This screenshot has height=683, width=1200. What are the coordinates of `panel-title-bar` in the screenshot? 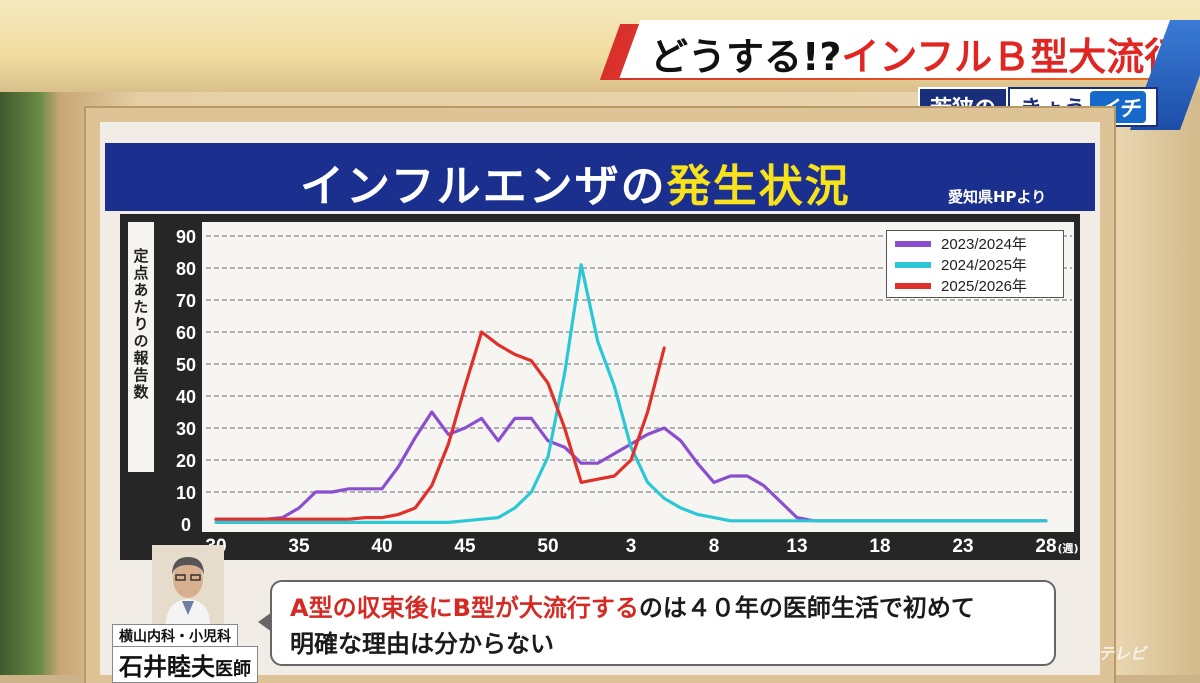 It's located at (600, 177).